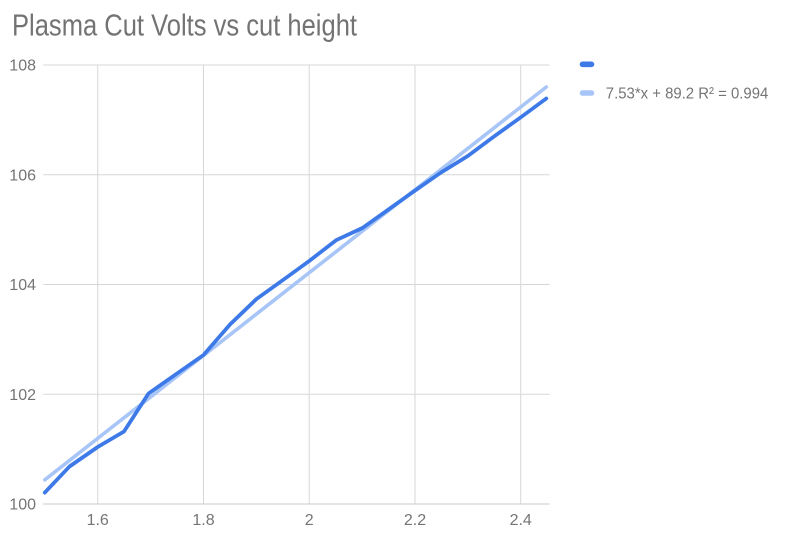 Image resolution: width=787 pixels, height=543 pixels. Describe the element at coordinates (309, 520) in the screenshot. I see `svg-text: 2` at that location.